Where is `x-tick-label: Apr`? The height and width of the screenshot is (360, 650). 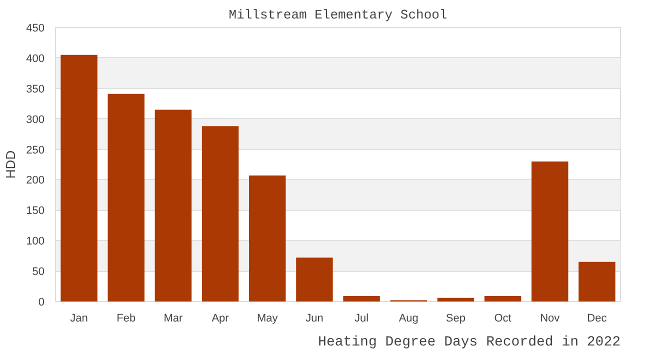 x-tick-label: Apr is located at coordinates (221, 318).